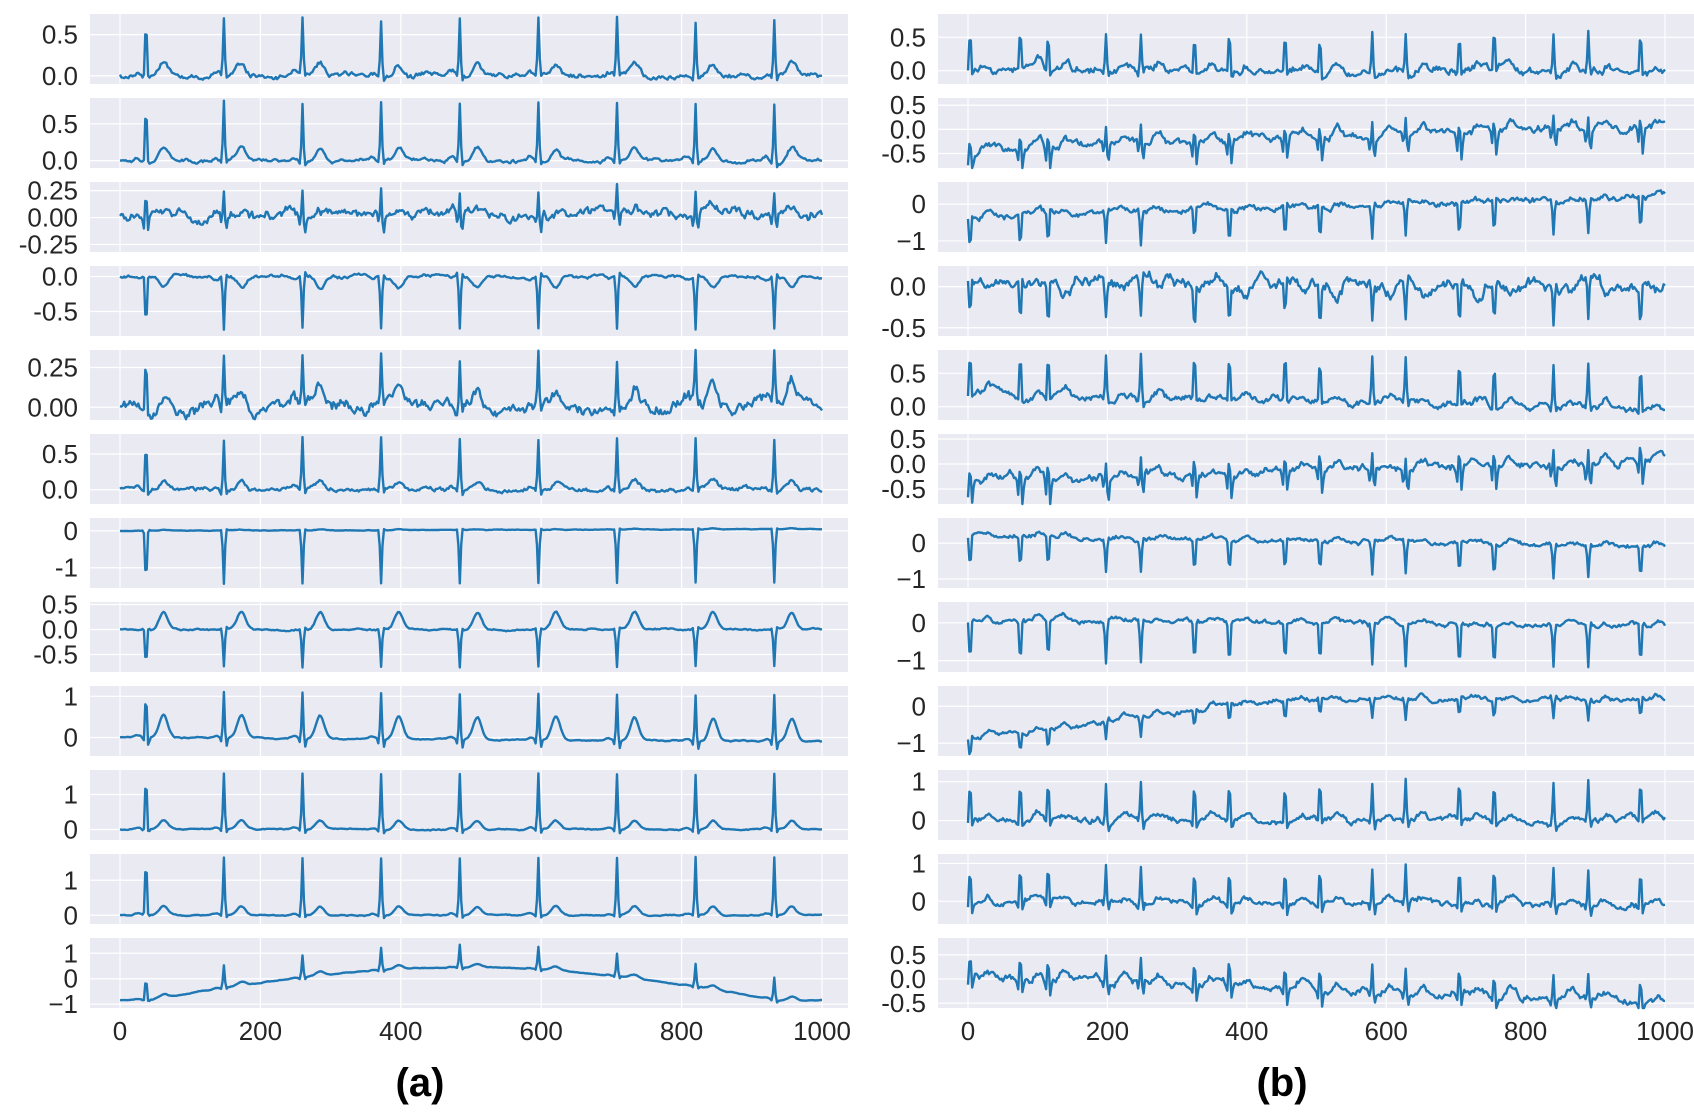  I want to click on lead-4-subplot: 0.0 -0.5, so click(440, 299).